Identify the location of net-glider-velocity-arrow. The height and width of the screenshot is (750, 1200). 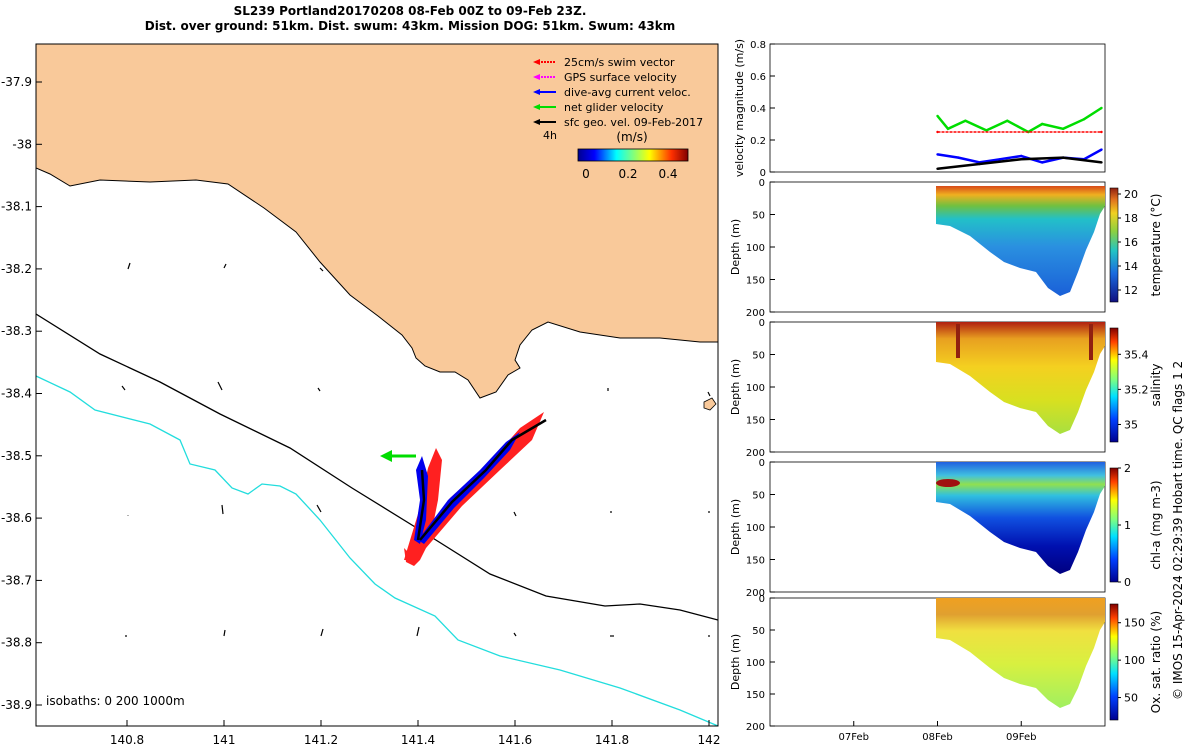
(398, 456).